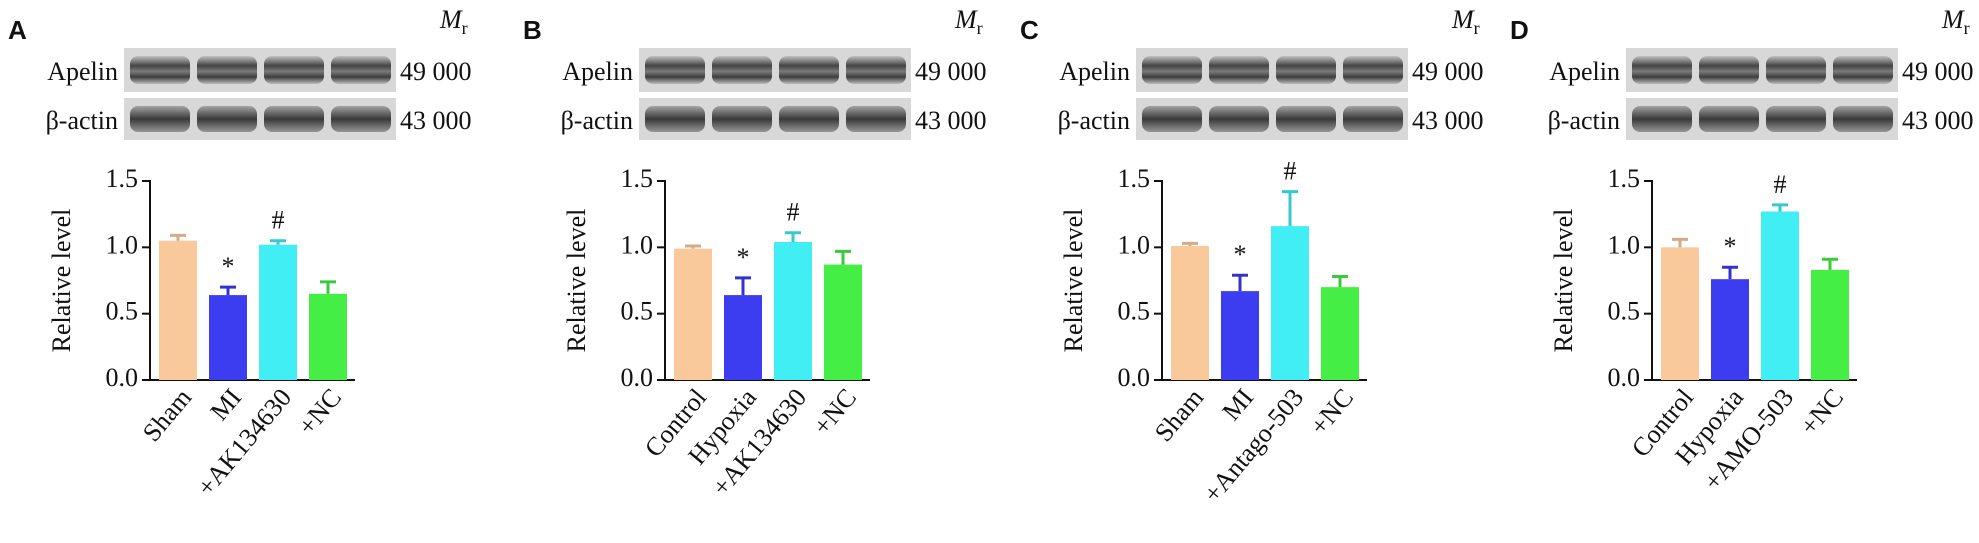 The image size is (1979, 543). I want to click on x-tick-label: Sham, so click(1179, 415).